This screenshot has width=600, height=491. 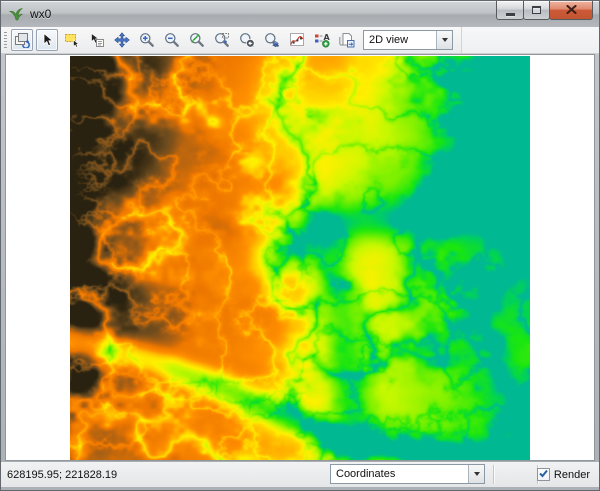 I want to click on grass-gis-logo-icon, so click(x=16, y=14).